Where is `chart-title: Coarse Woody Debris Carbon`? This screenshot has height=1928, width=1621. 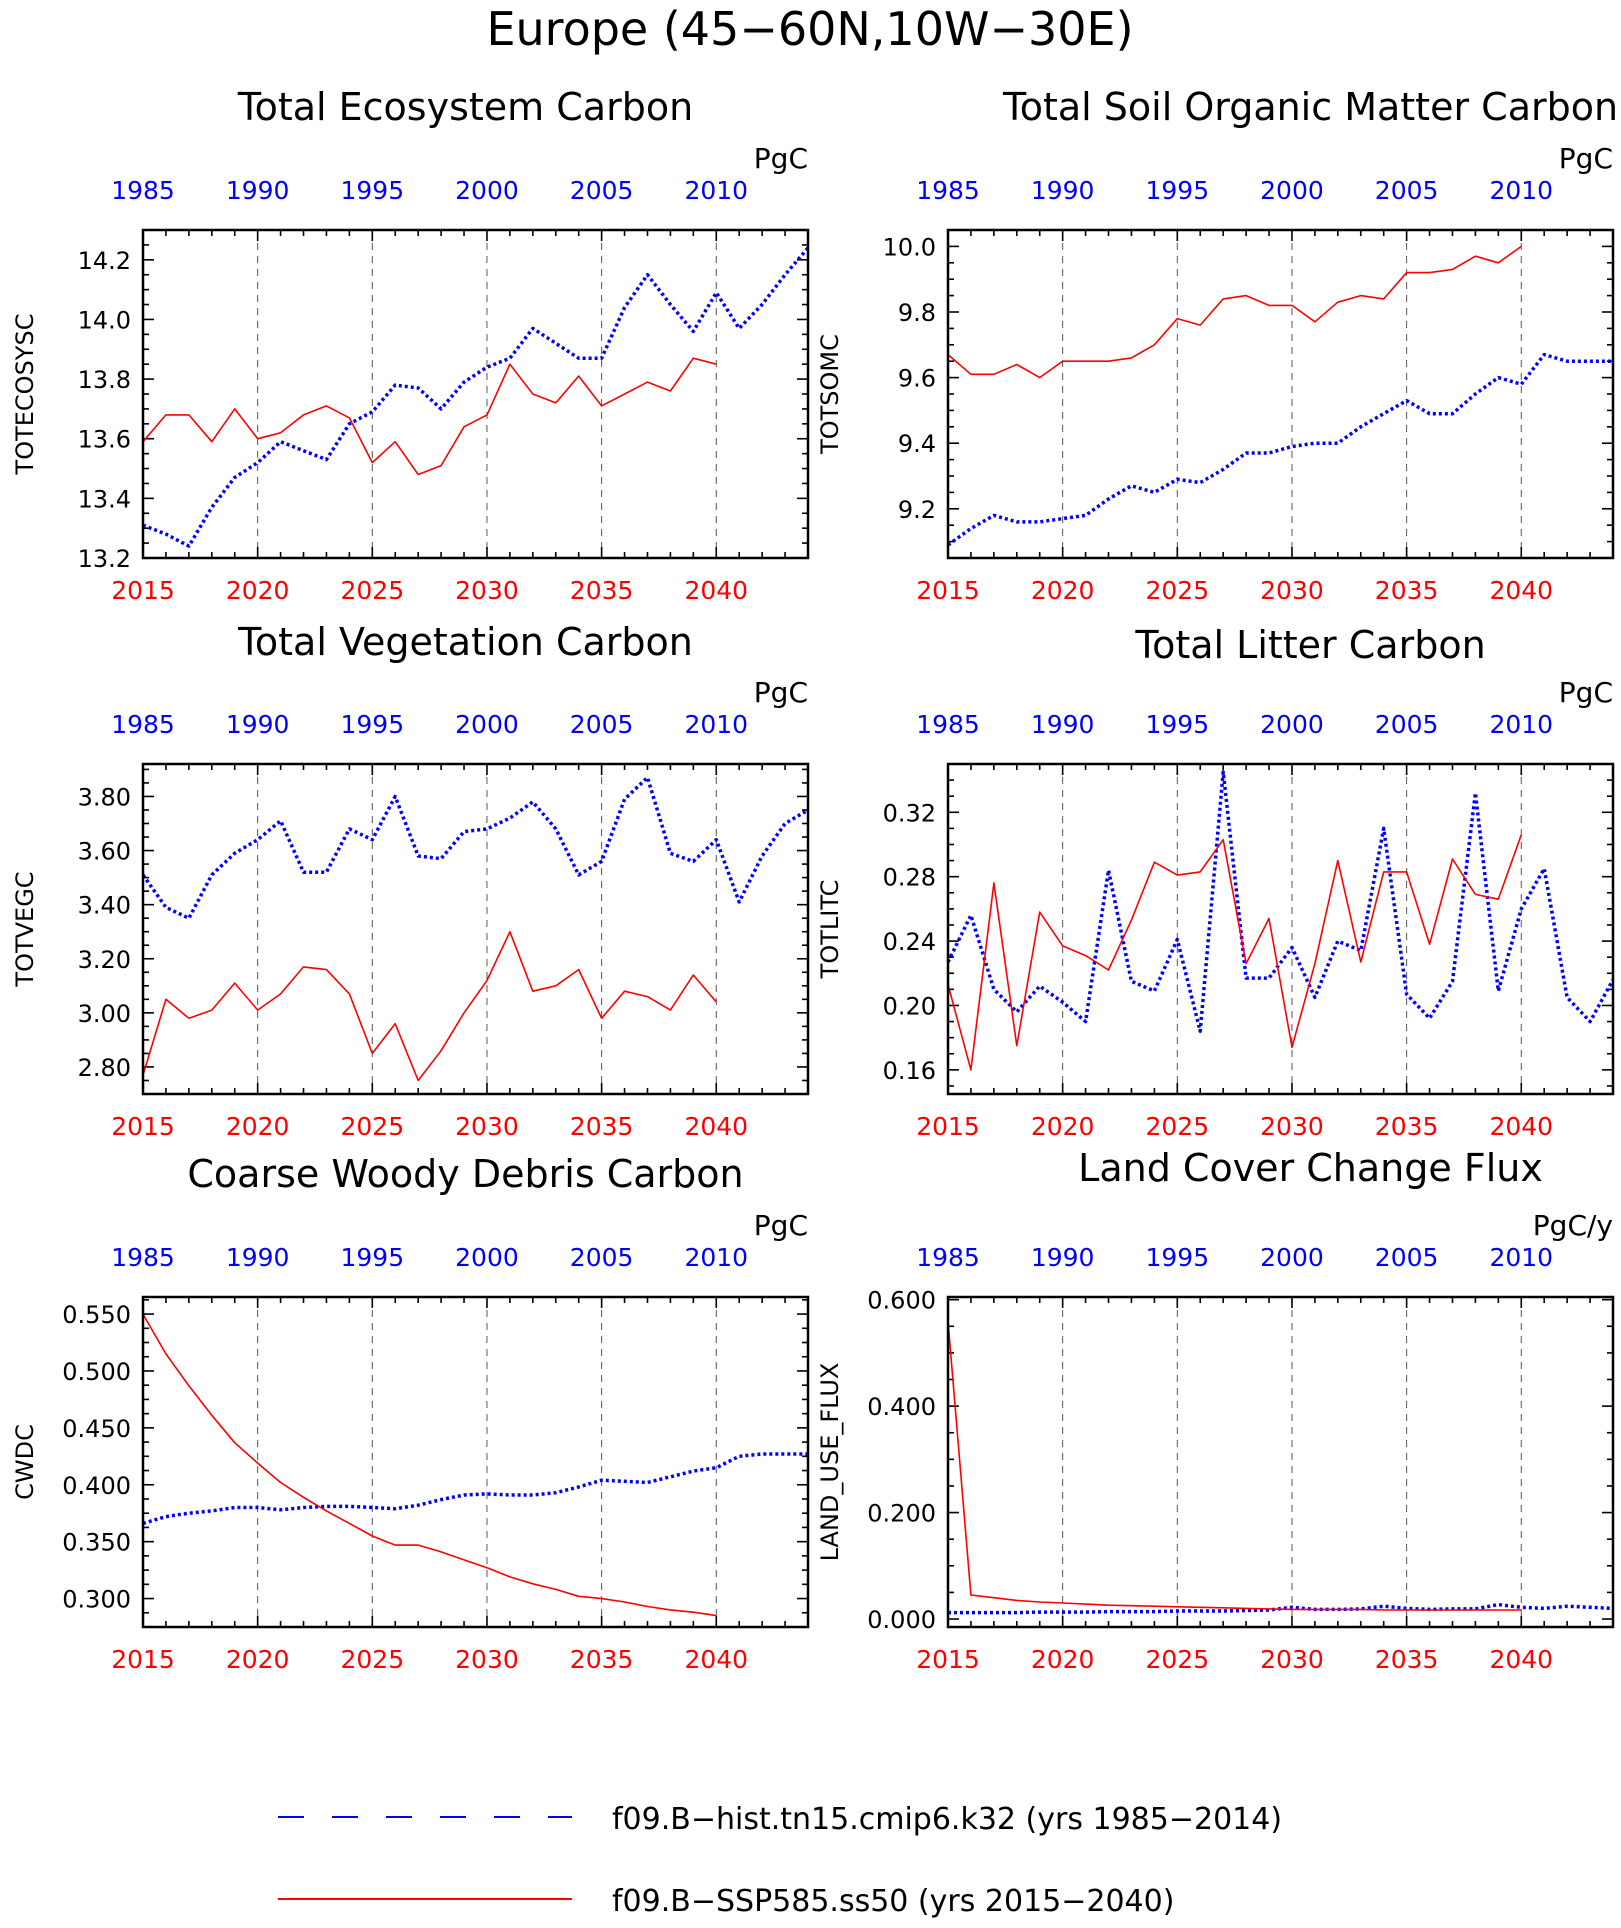
chart-title: Coarse Woody Debris Carbon is located at coordinates (465, 1174).